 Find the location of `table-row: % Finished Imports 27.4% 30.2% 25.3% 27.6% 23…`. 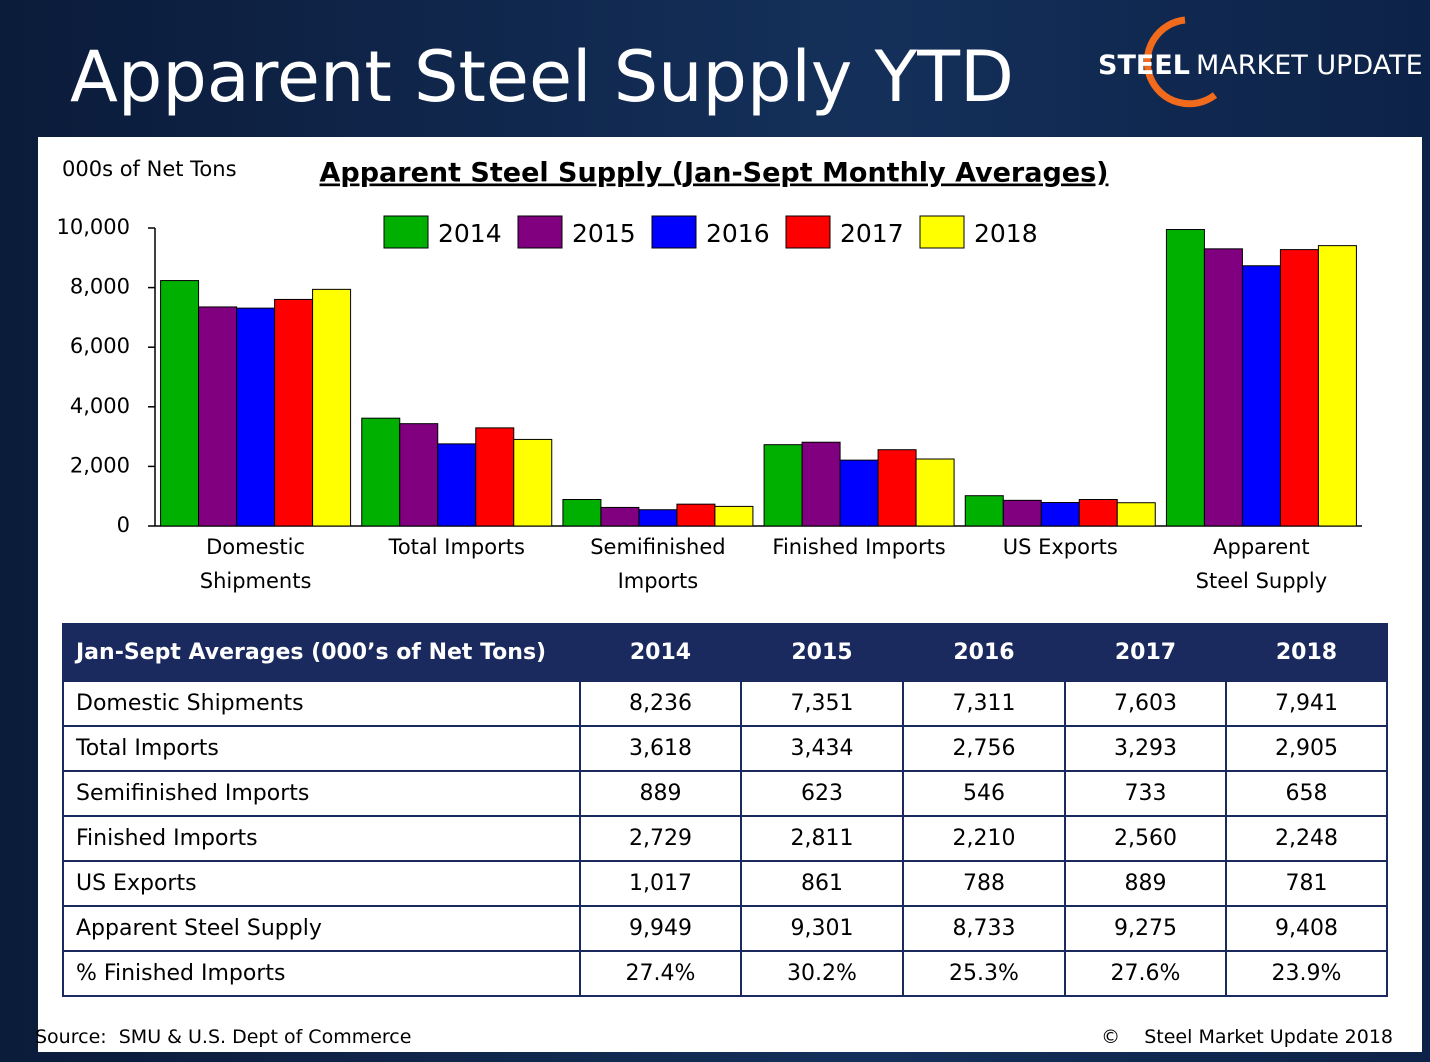

table-row: % Finished Imports 27.4% 30.2% 25.3% 27.6% 23… is located at coordinates (725, 973).